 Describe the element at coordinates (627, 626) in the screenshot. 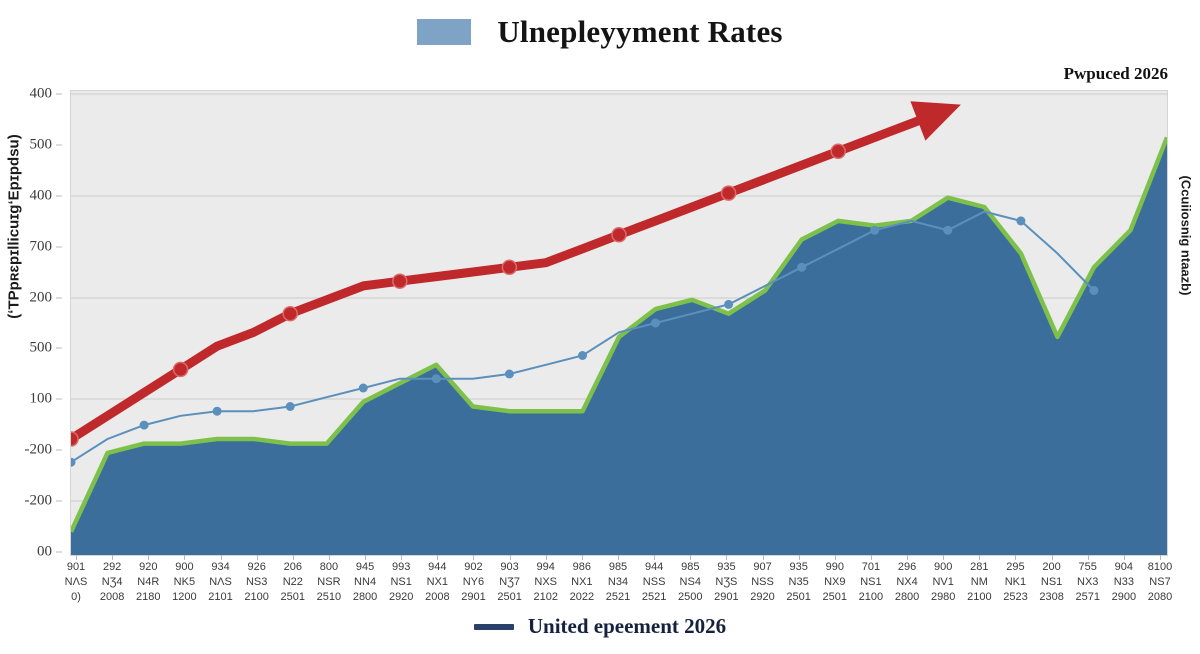

I see `bottom-legend-label: United epeement 2026` at that location.